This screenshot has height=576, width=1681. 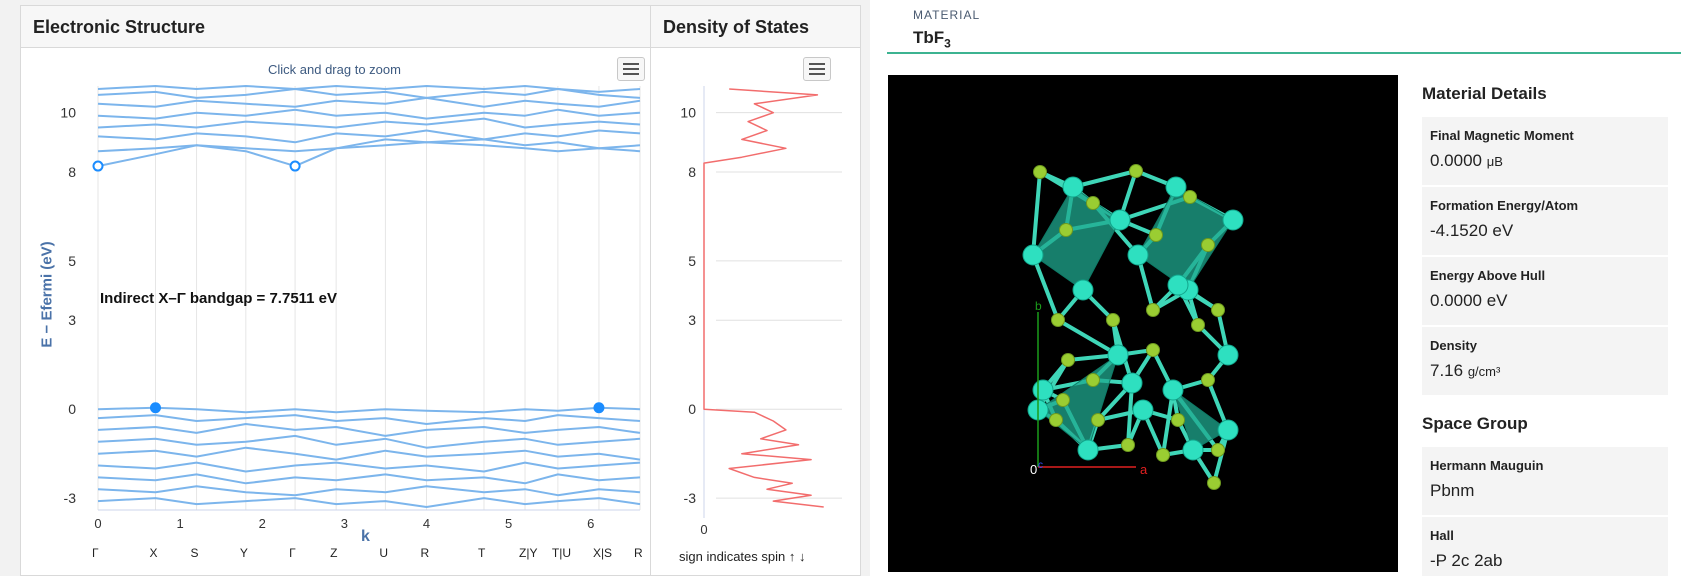 I want to click on k-point-label: T, so click(x=481, y=553).